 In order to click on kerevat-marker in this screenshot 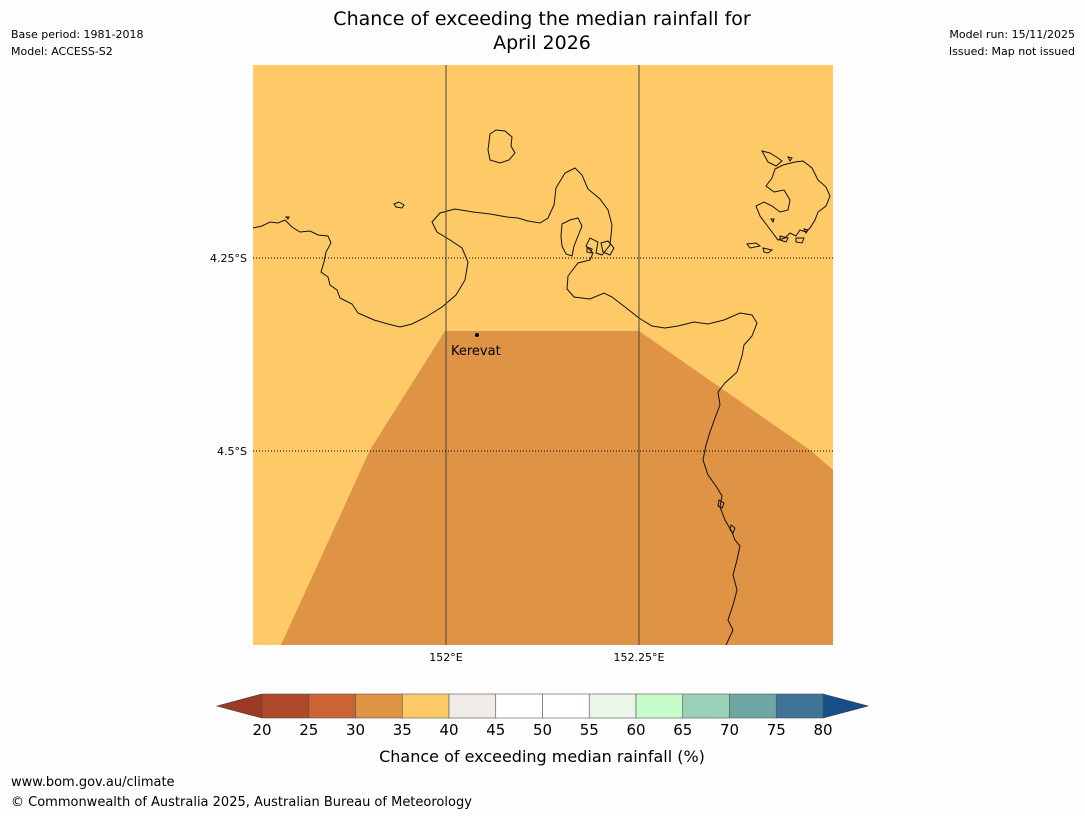, I will do `click(477, 335)`.